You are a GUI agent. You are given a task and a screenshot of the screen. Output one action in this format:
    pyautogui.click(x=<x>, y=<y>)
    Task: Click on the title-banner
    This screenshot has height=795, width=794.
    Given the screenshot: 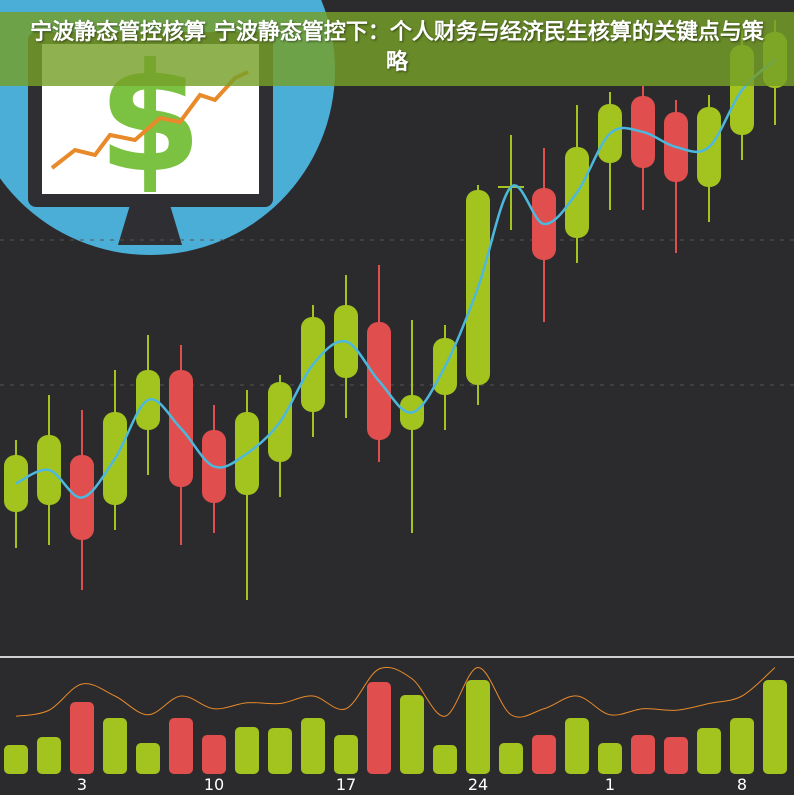 What is the action you would take?
    pyautogui.click(x=397, y=49)
    